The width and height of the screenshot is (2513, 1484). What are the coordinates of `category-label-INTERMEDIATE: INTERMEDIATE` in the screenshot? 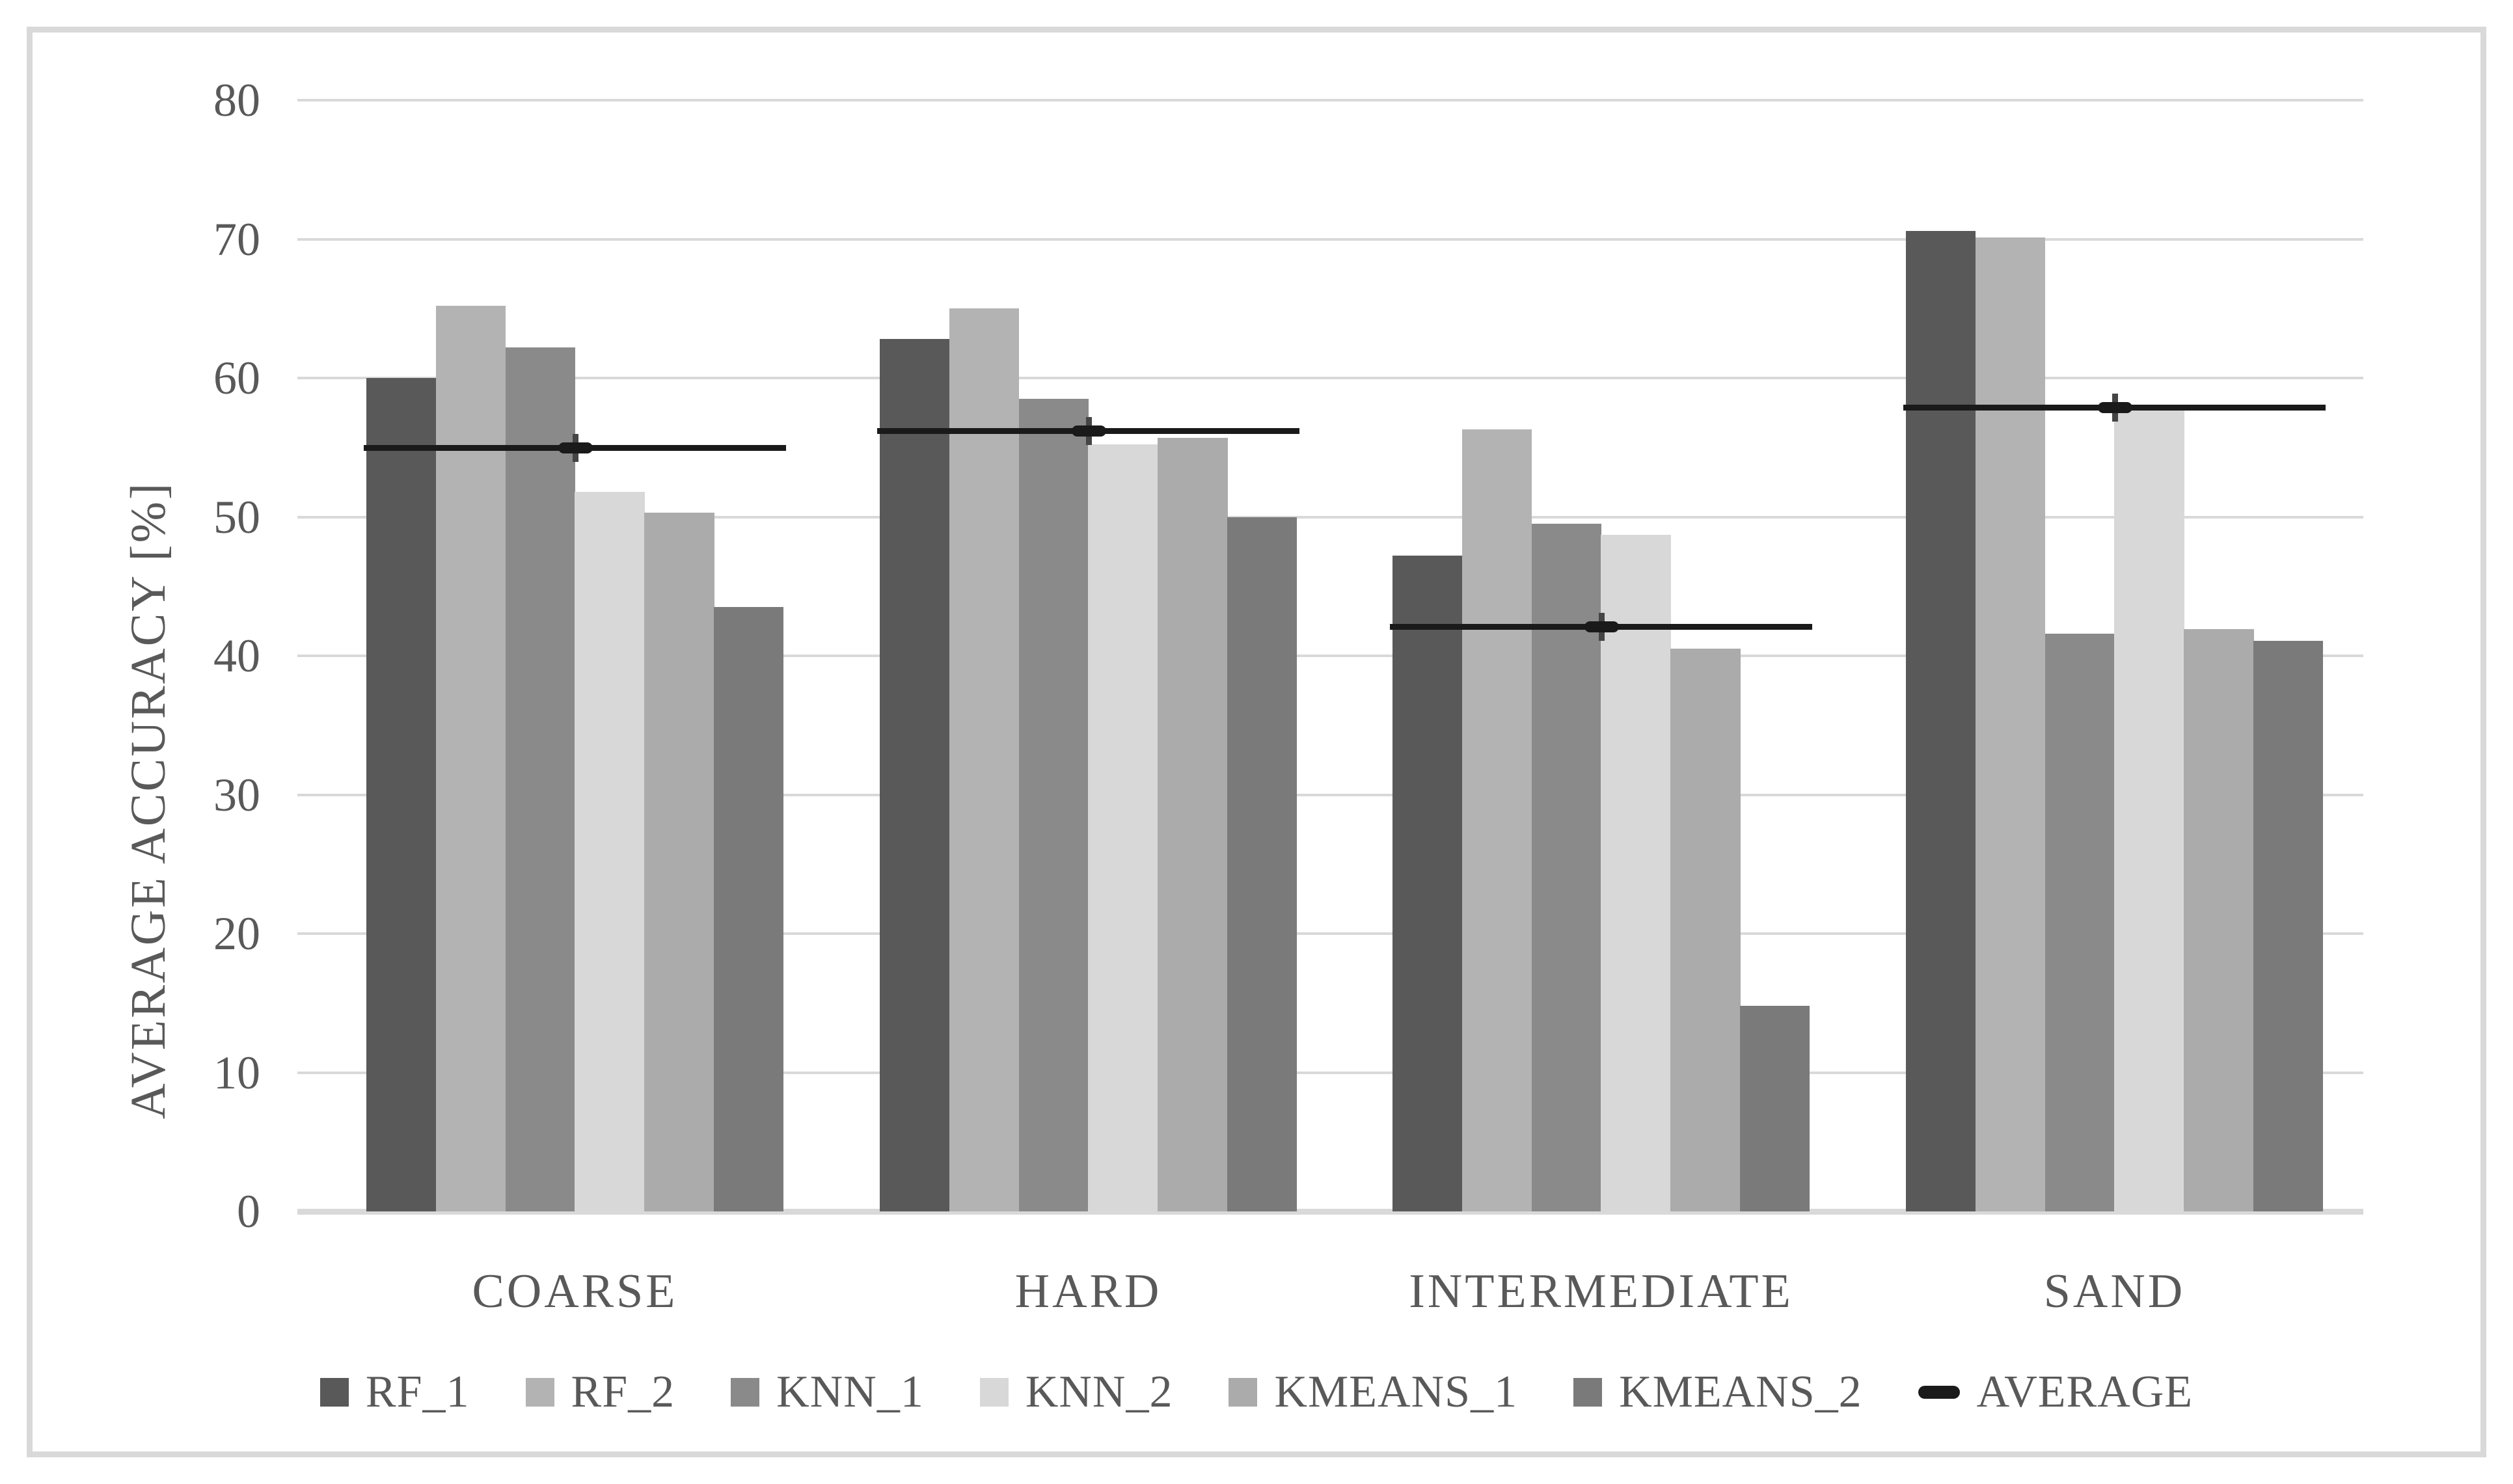 It's located at (1601, 1291).